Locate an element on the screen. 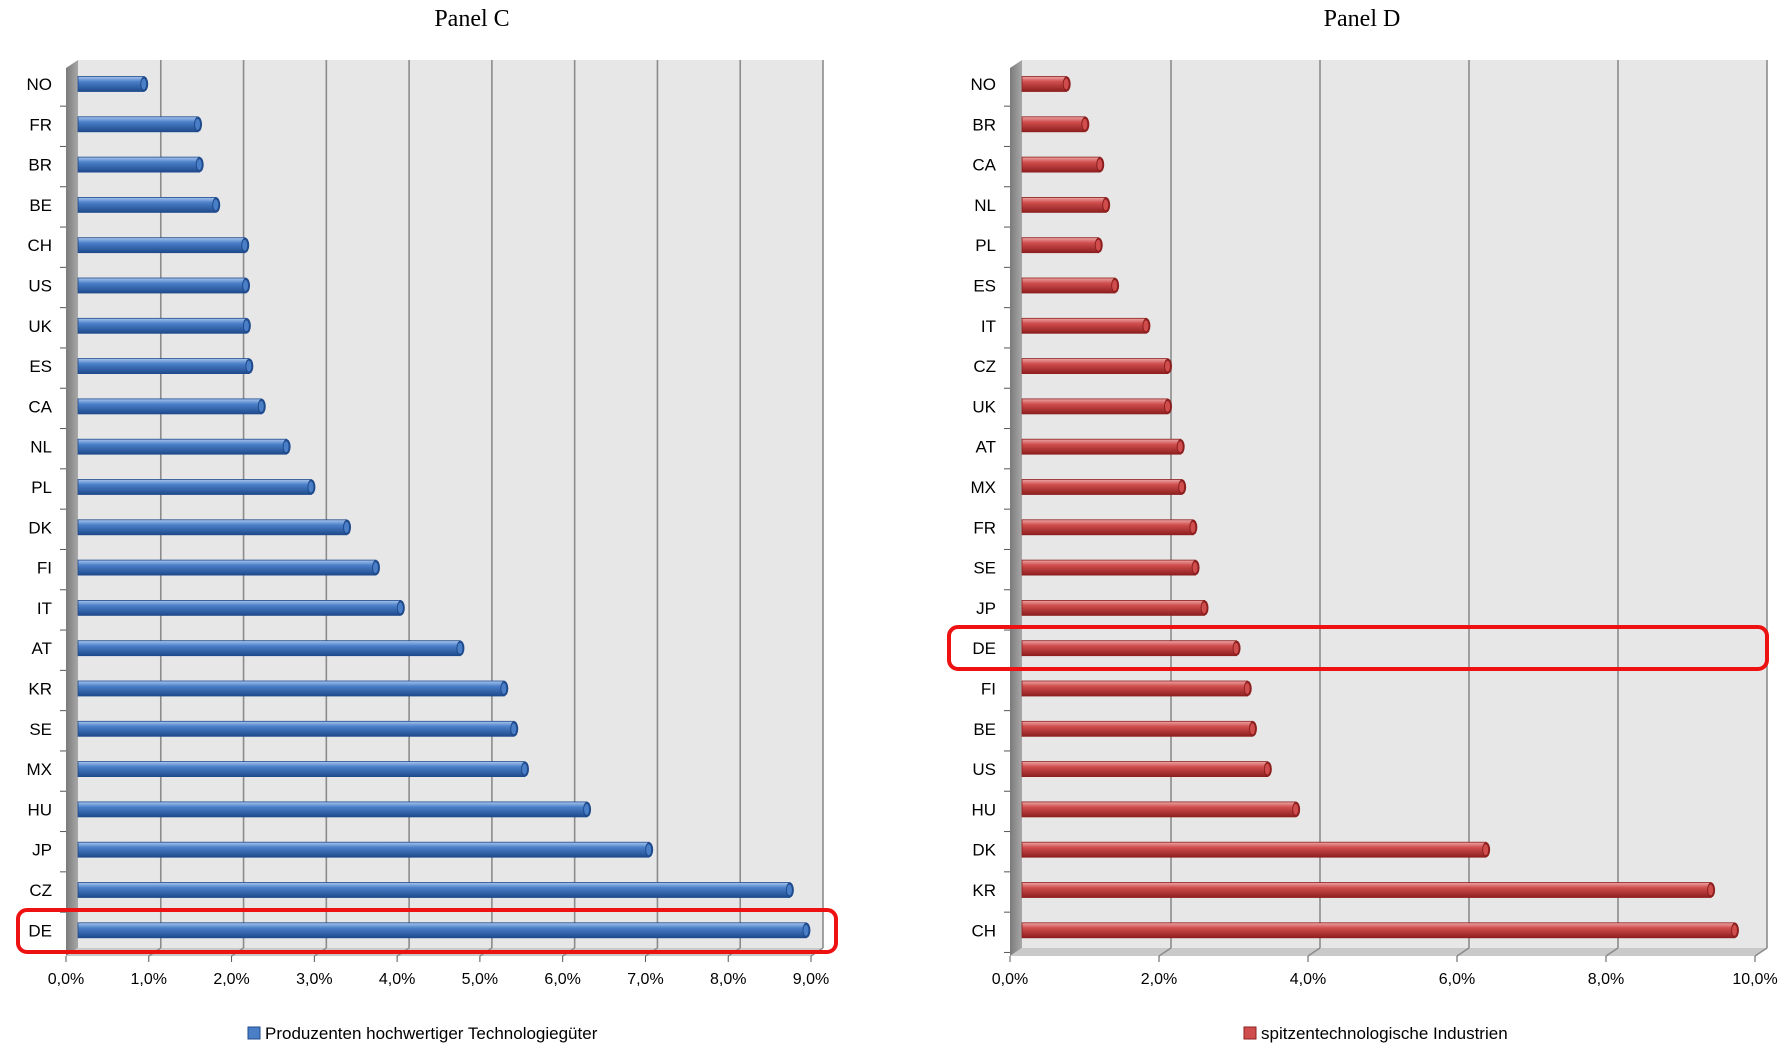 The height and width of the screenshot is (1060, 1785). panel-d-category-label: FR is located at coordinates (984, 527).